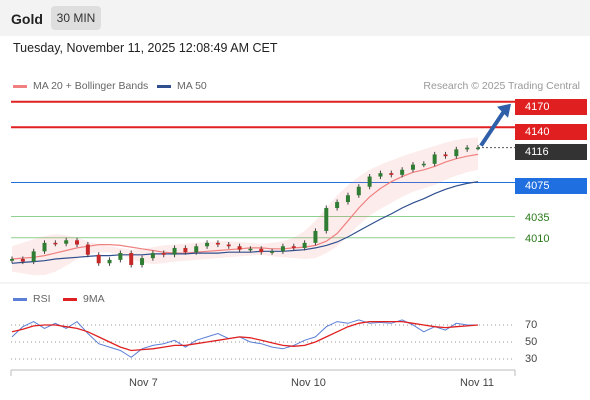 This screenshot has width=590, height=400. What do you see at coordinates (308, 383) in the screenshot?
I see `x-tick-nov10: Nov 10` at bounding box center [308, 383].